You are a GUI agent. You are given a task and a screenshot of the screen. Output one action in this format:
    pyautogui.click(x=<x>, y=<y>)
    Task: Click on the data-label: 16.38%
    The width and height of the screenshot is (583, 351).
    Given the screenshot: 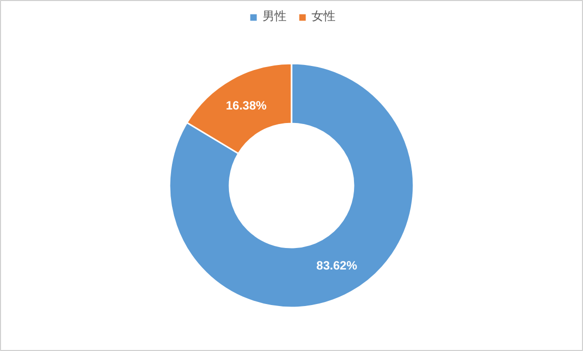 What is the action you would take?
    pyautogui.click(x=246, y=105)
    